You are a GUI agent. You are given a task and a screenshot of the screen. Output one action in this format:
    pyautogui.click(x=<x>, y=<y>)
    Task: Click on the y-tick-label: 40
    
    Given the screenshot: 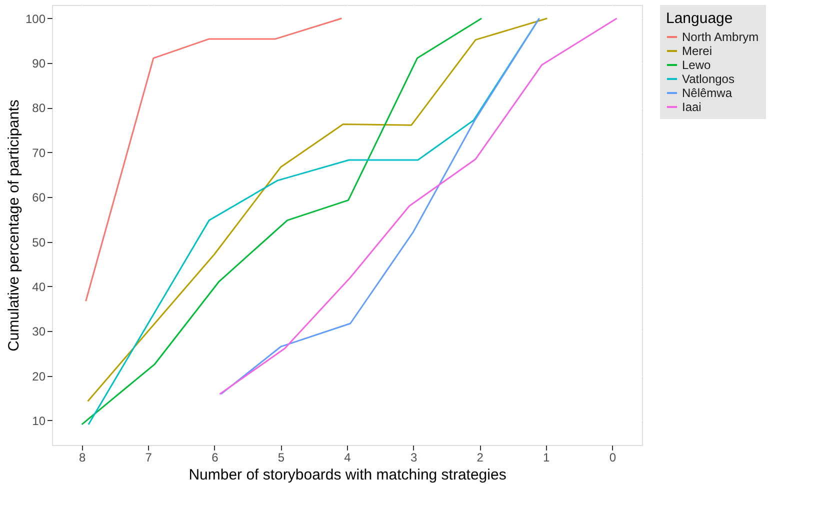 What is the action you would take?
    pyautogui.click(x=39, y=287)
    